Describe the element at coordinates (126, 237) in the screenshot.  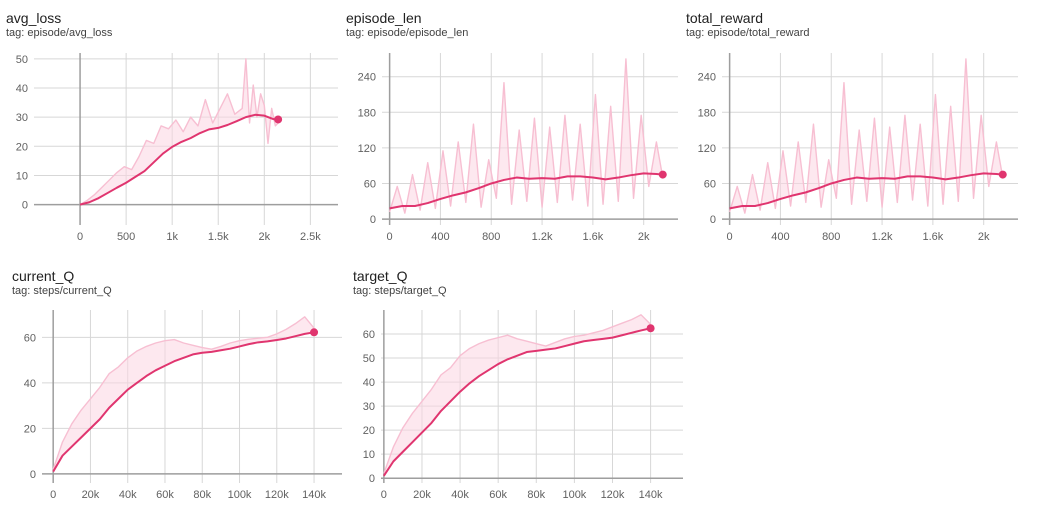
I see `x-tick-label: 500` at that location.